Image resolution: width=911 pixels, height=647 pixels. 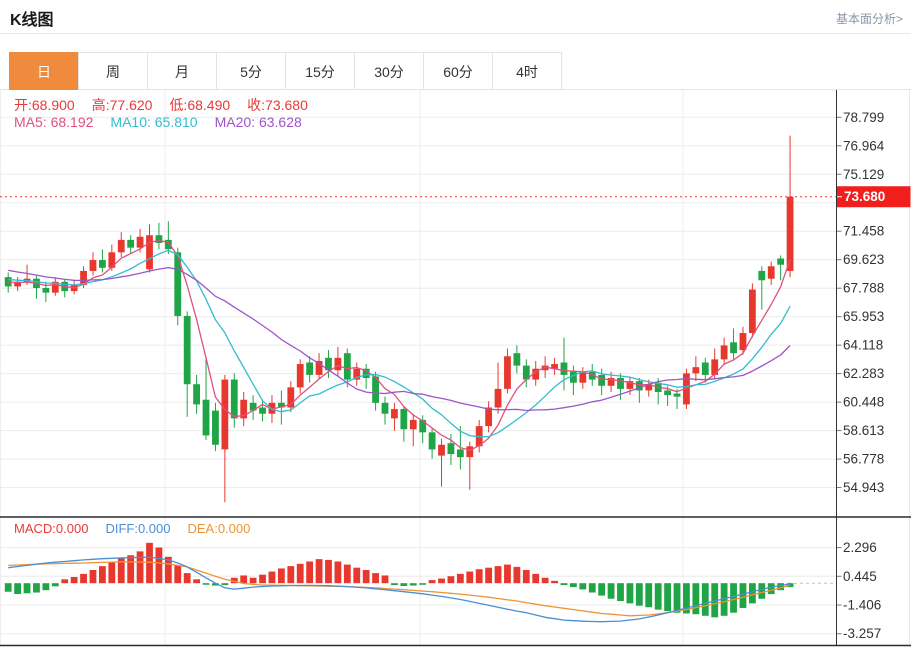 What do you see at coordinates (389, 71) in the screenshot?
I see `timeframe-tab-6: 30分` at bounding box center [389, 71].